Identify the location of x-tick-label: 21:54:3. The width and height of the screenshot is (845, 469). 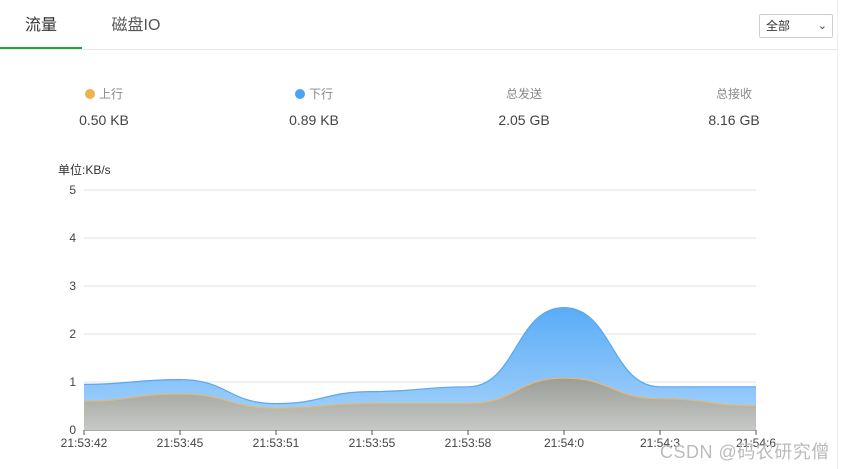
(660, 443).